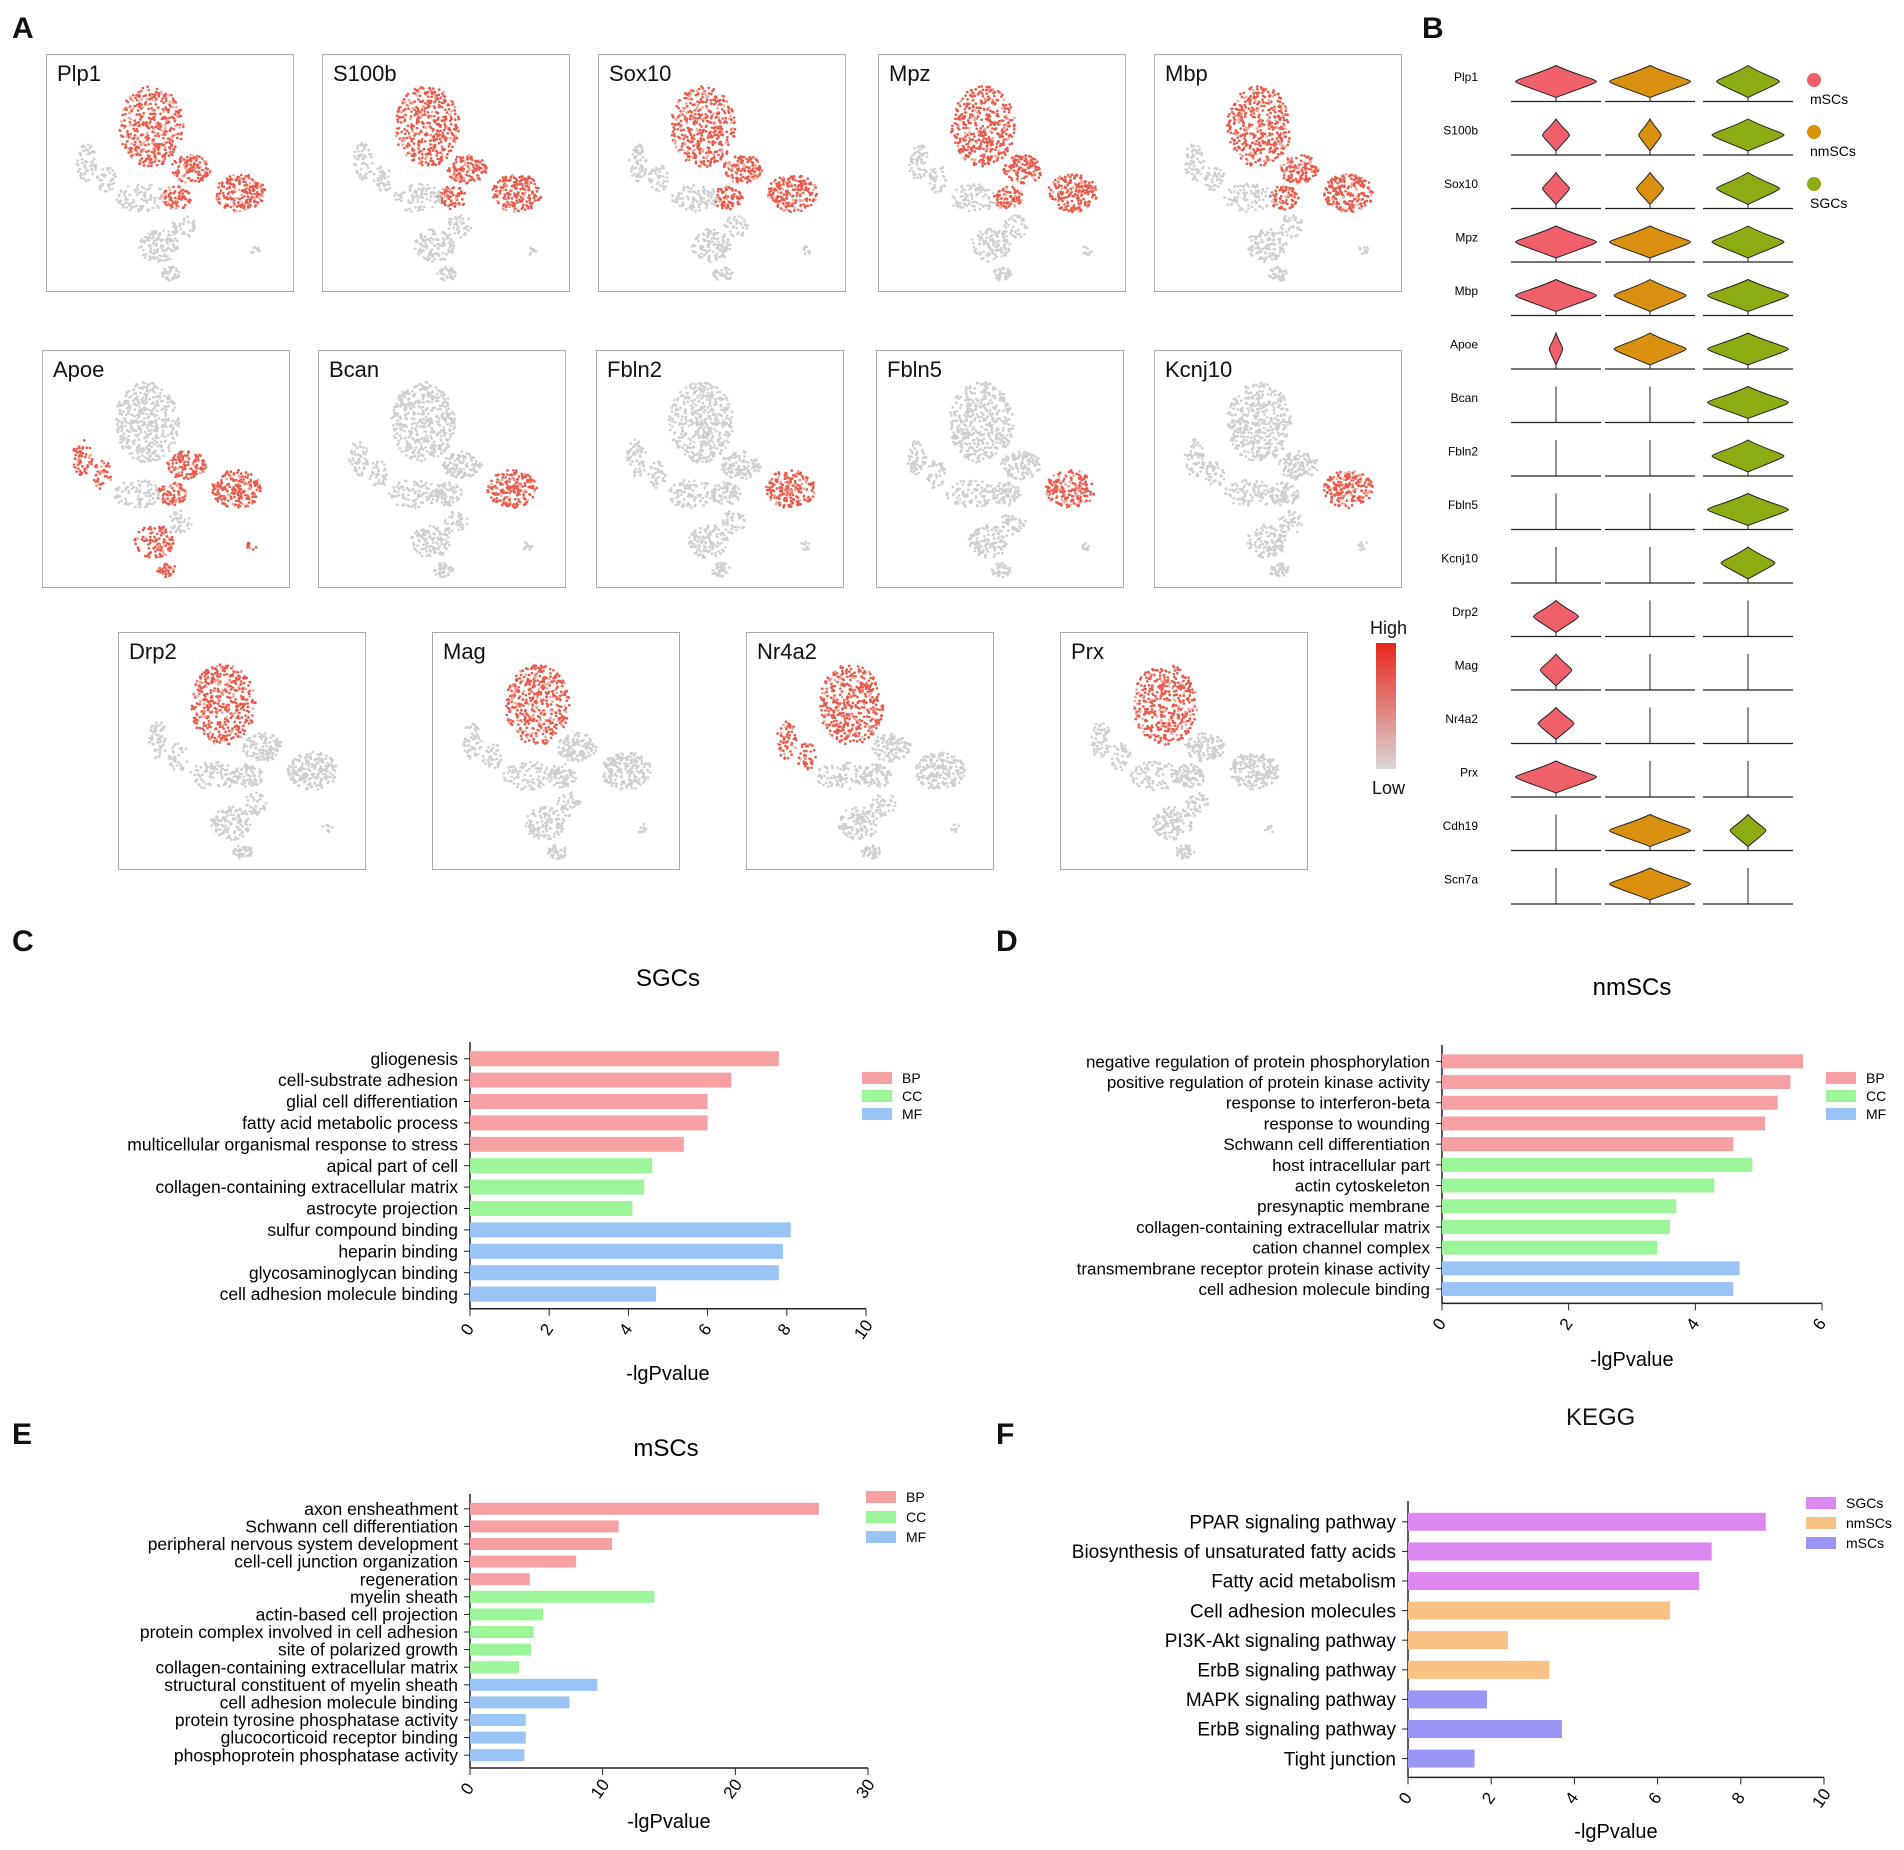 The image size is (1904, 1850). Describe the element at coordinates (23, 941) in the screenshot. I see `panel-label-c: C` at that location.